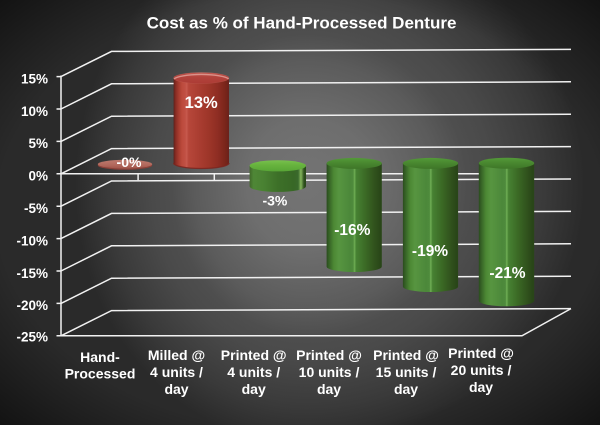 This screenshot has height=425, width=600. Describe the element at coordinates (34, 78) in the screenshot. I see `svg-text: 15%` at that location.